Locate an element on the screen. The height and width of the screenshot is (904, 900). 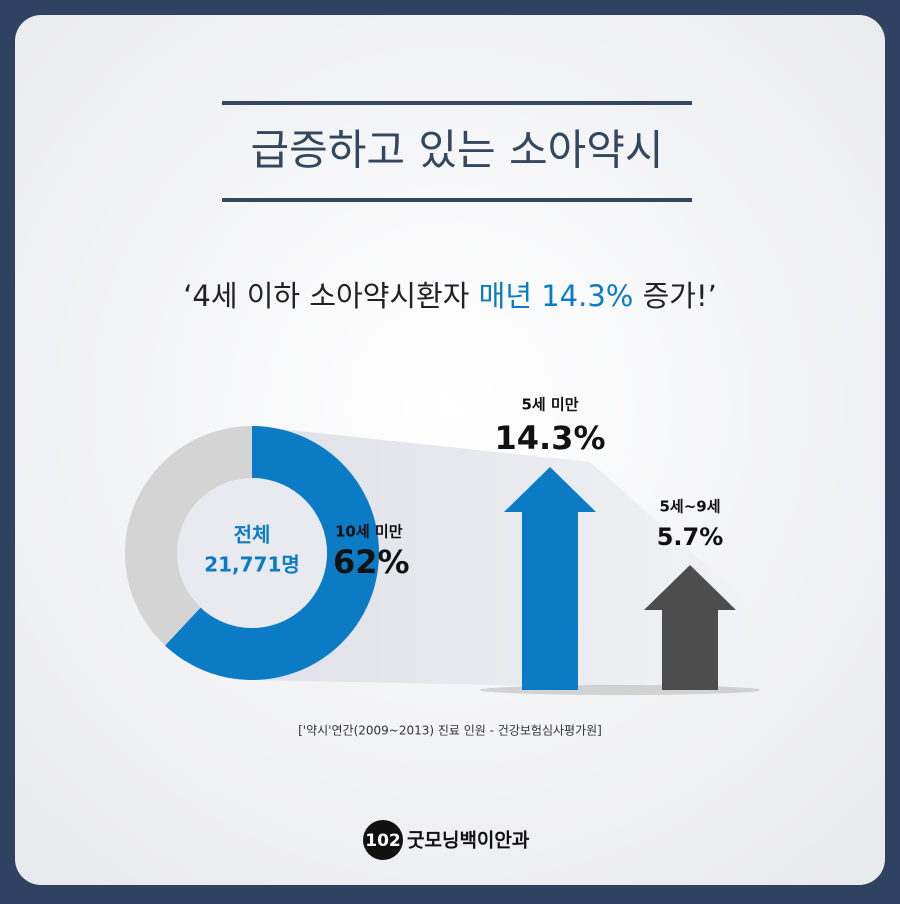
subtitle: ‘4세 이하 소아약시환자 매년 14.3% 증가!’ is located at coordinates (450, 296).